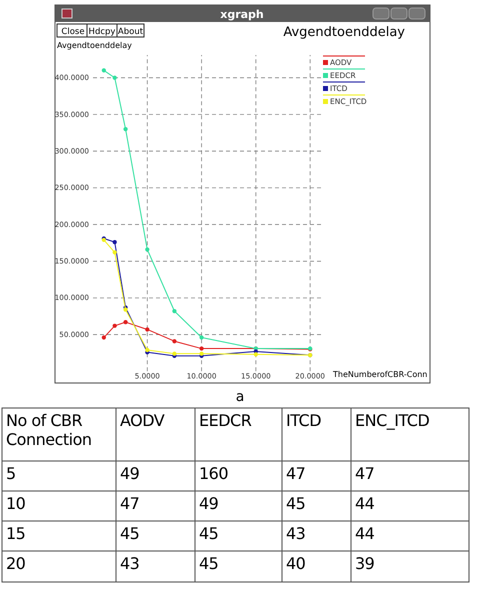 The width and height of the screenshot is (478, 604). Describe the element at coordinates (344, 32) in the screenshot. I see `chart-title: Avgendtoenddelay` at that location.